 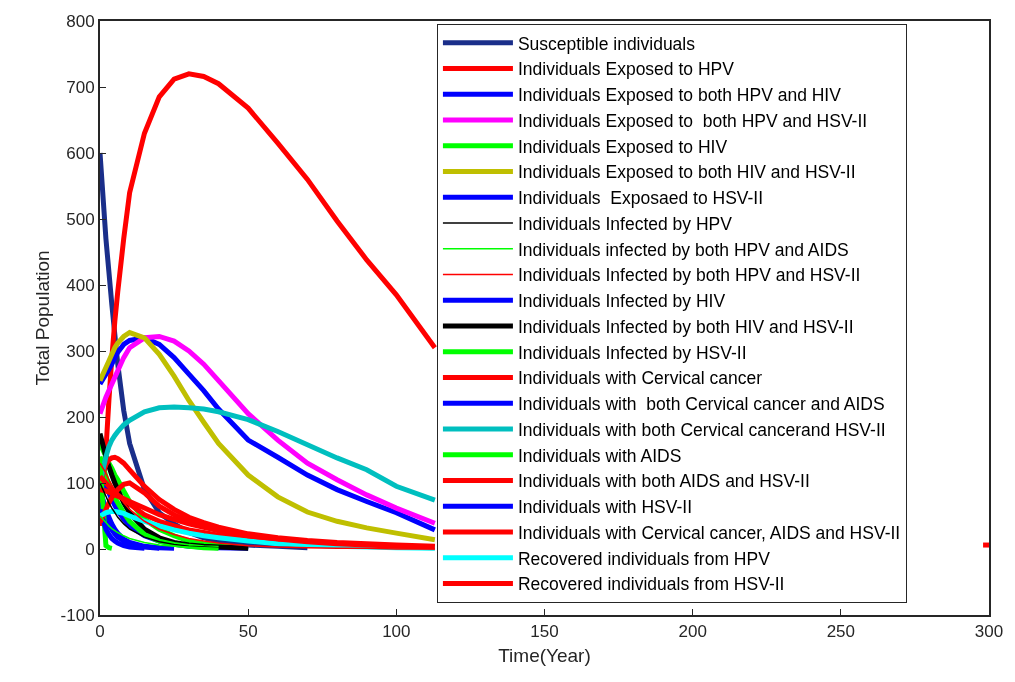 I want to click on legend-label: Individuals infected by both HPV and AIDS, so click(x=683, y=249).